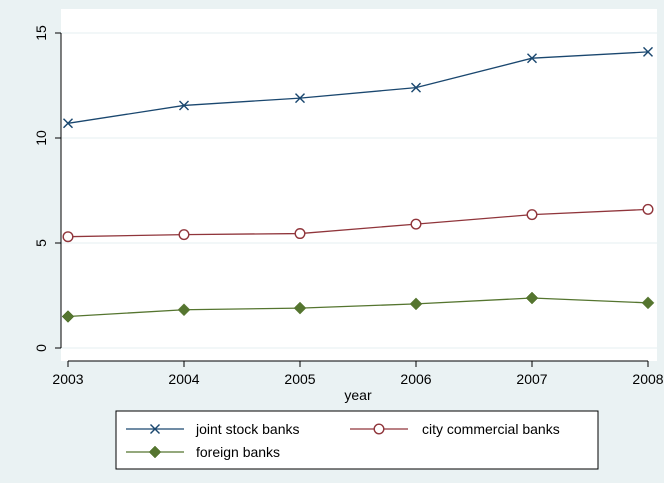  Describe the element at coordinates (238, 452) in the screenshot. I see `legend-label-foreign-banks: foreign banks` at that location.